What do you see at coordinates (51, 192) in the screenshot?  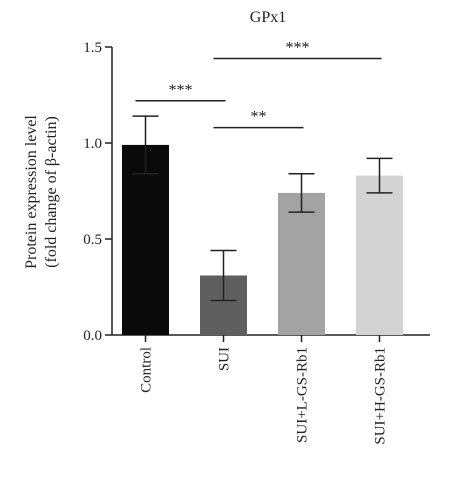 I see `y-axis-label-line2: (fold change of β-actin)` at bounding box center [51, 192].